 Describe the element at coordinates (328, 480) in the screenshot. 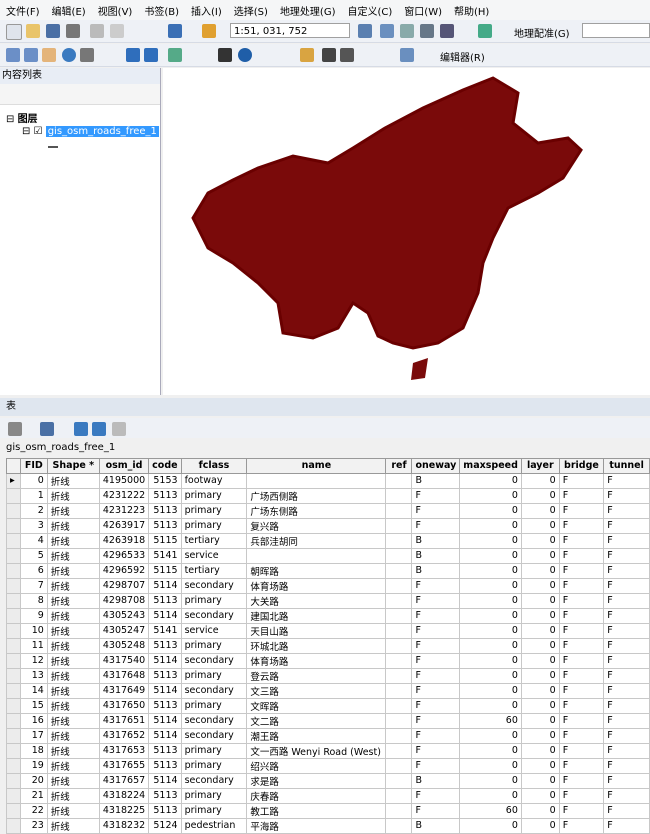

I see `table-row: ▸ 0 折线 4195000 5153 footway B 0 0 F F` at that location.